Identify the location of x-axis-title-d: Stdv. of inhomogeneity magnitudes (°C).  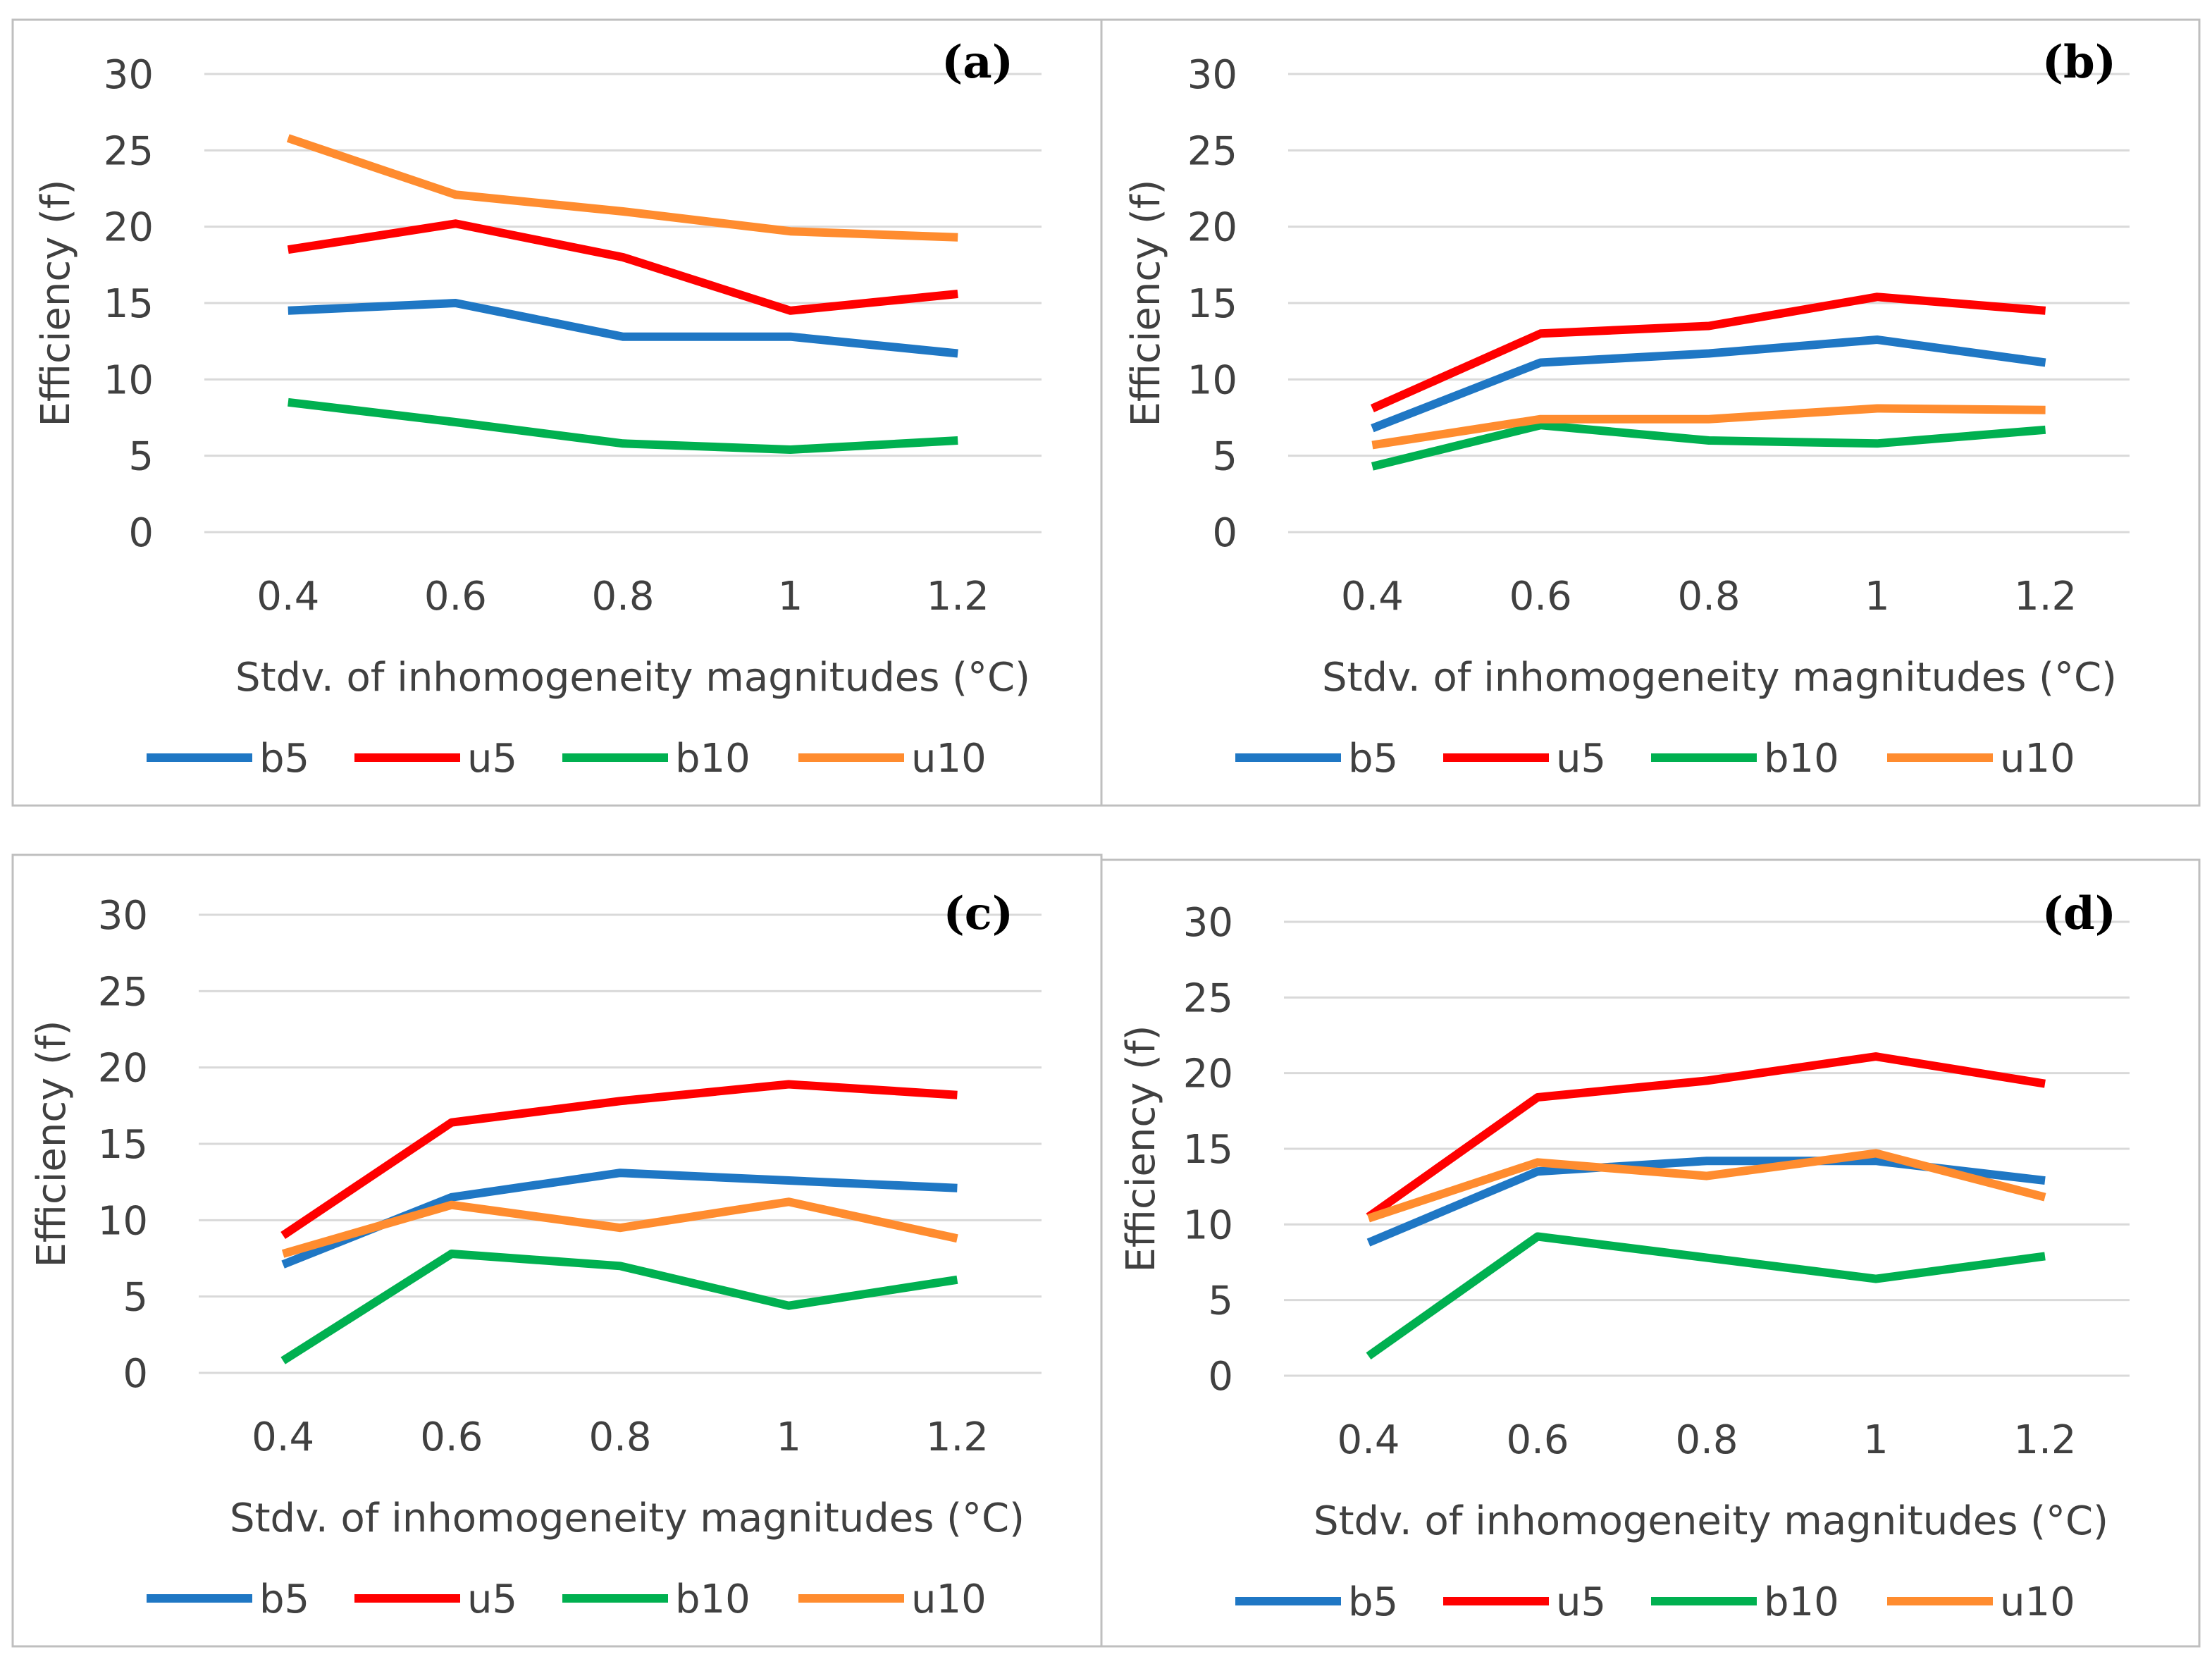
(1711, 1521).